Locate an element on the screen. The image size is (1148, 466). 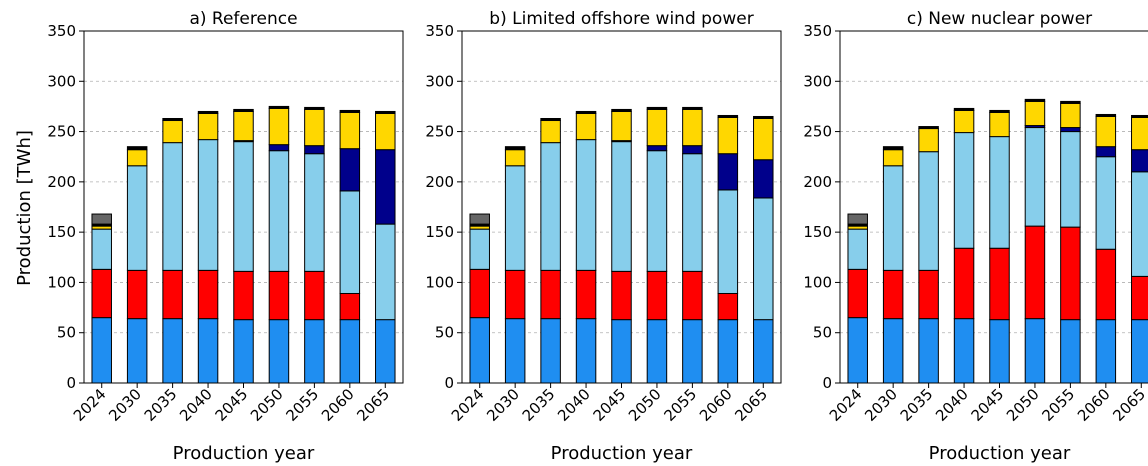
bar-segment-2024-s3 is located at coordinates (857, 249).